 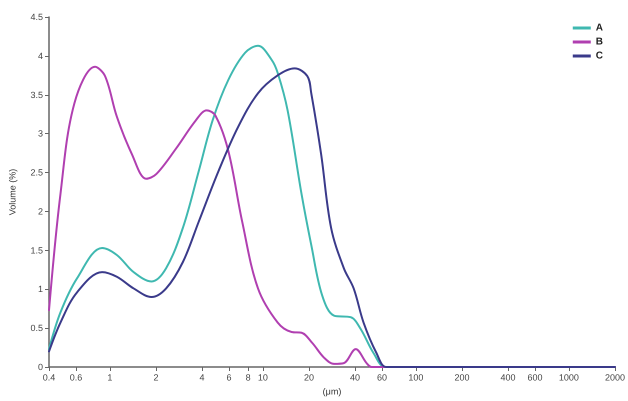 I want to click on x-tick-label: 0.4, so click(x=49, y=377).